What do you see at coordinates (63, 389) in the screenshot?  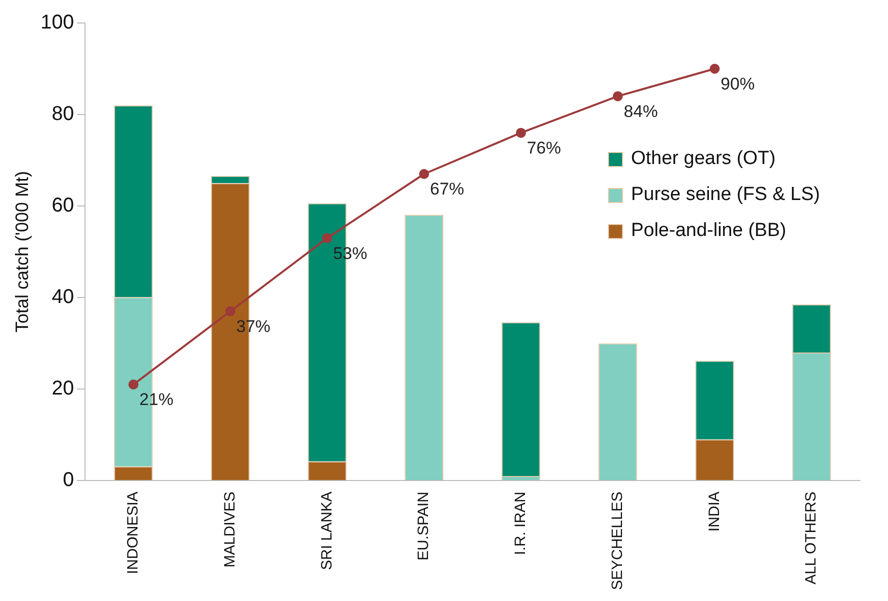 I see `y-tick-label: 20` at bounding box center [63, 389].